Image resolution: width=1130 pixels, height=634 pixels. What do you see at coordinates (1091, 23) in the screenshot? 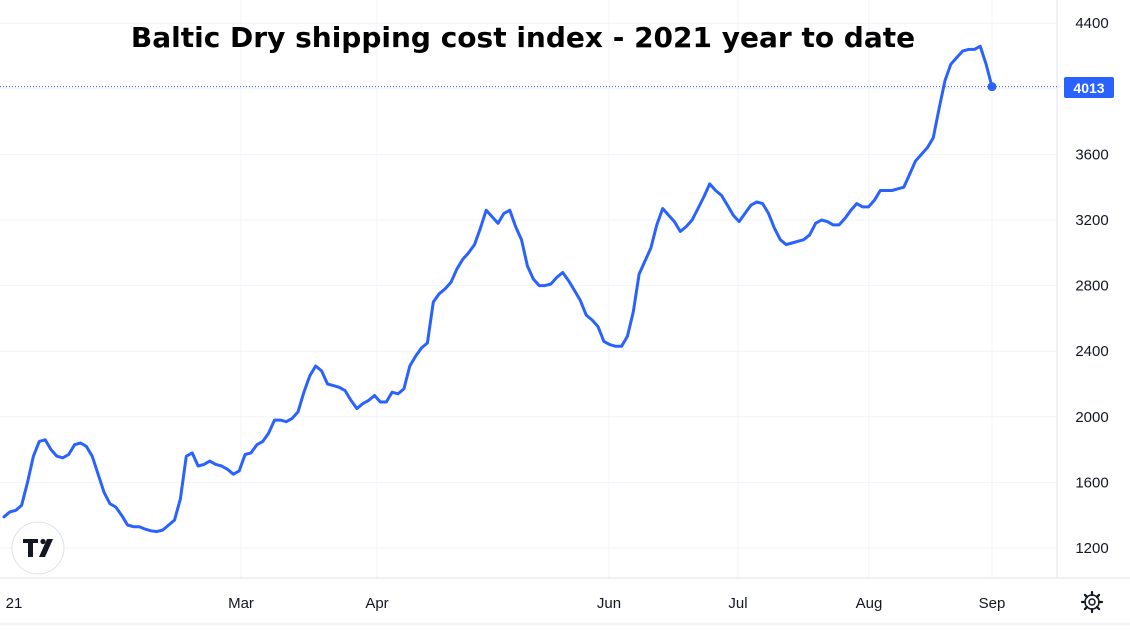
I see `y-tick-label: 4400` at bounding box center [1091, 23].